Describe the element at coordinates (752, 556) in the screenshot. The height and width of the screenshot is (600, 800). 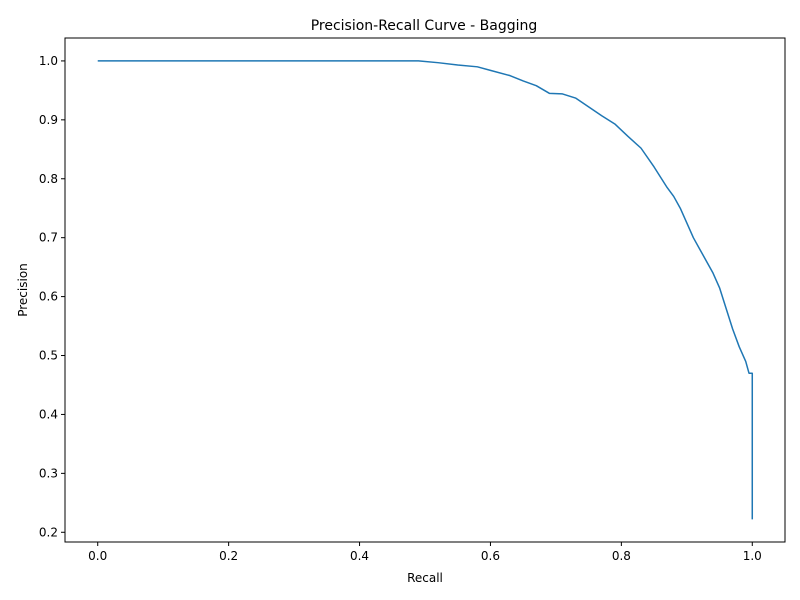
I see `x-tick-label: 1.0` at that location.